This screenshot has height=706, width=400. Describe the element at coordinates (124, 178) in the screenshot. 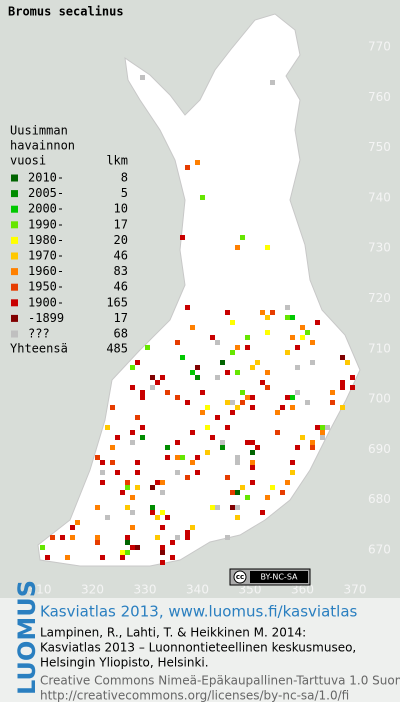

I see `legend-count: 8` at that location.